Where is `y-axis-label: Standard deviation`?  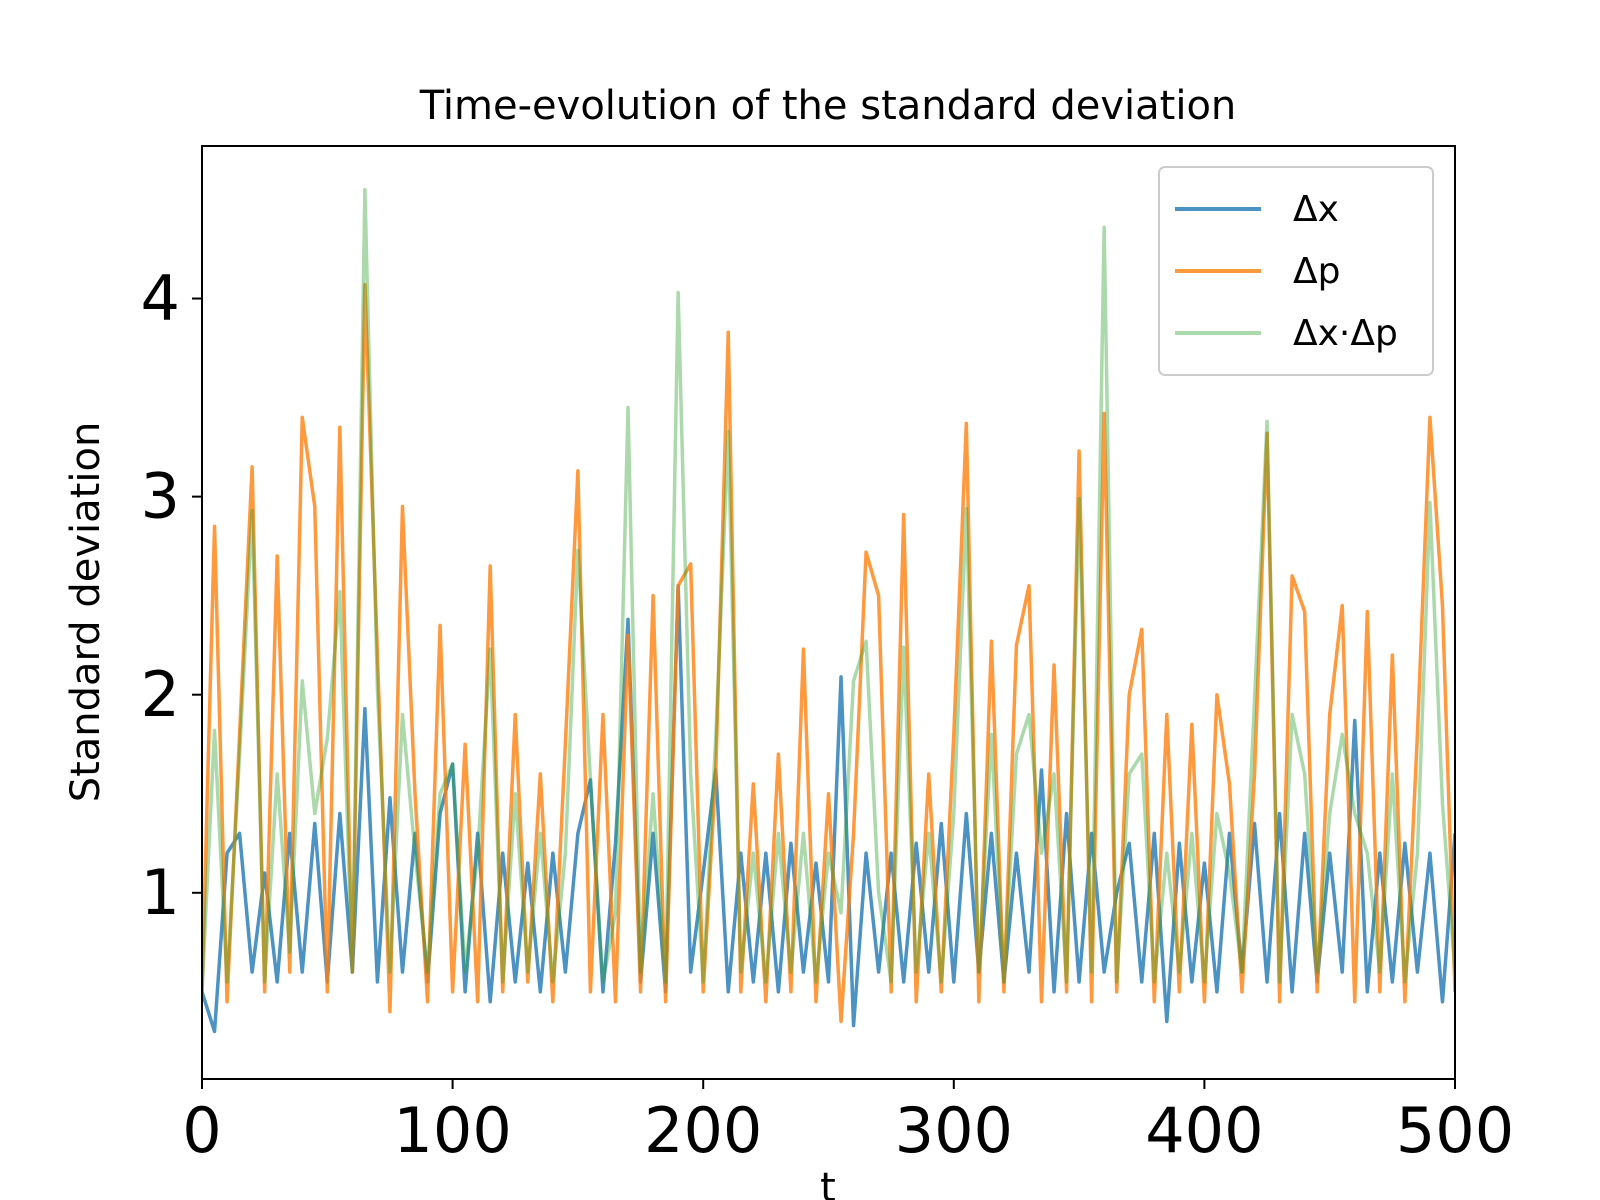
y-axis-label: Standard deviation is located at coordinates (86, 612).